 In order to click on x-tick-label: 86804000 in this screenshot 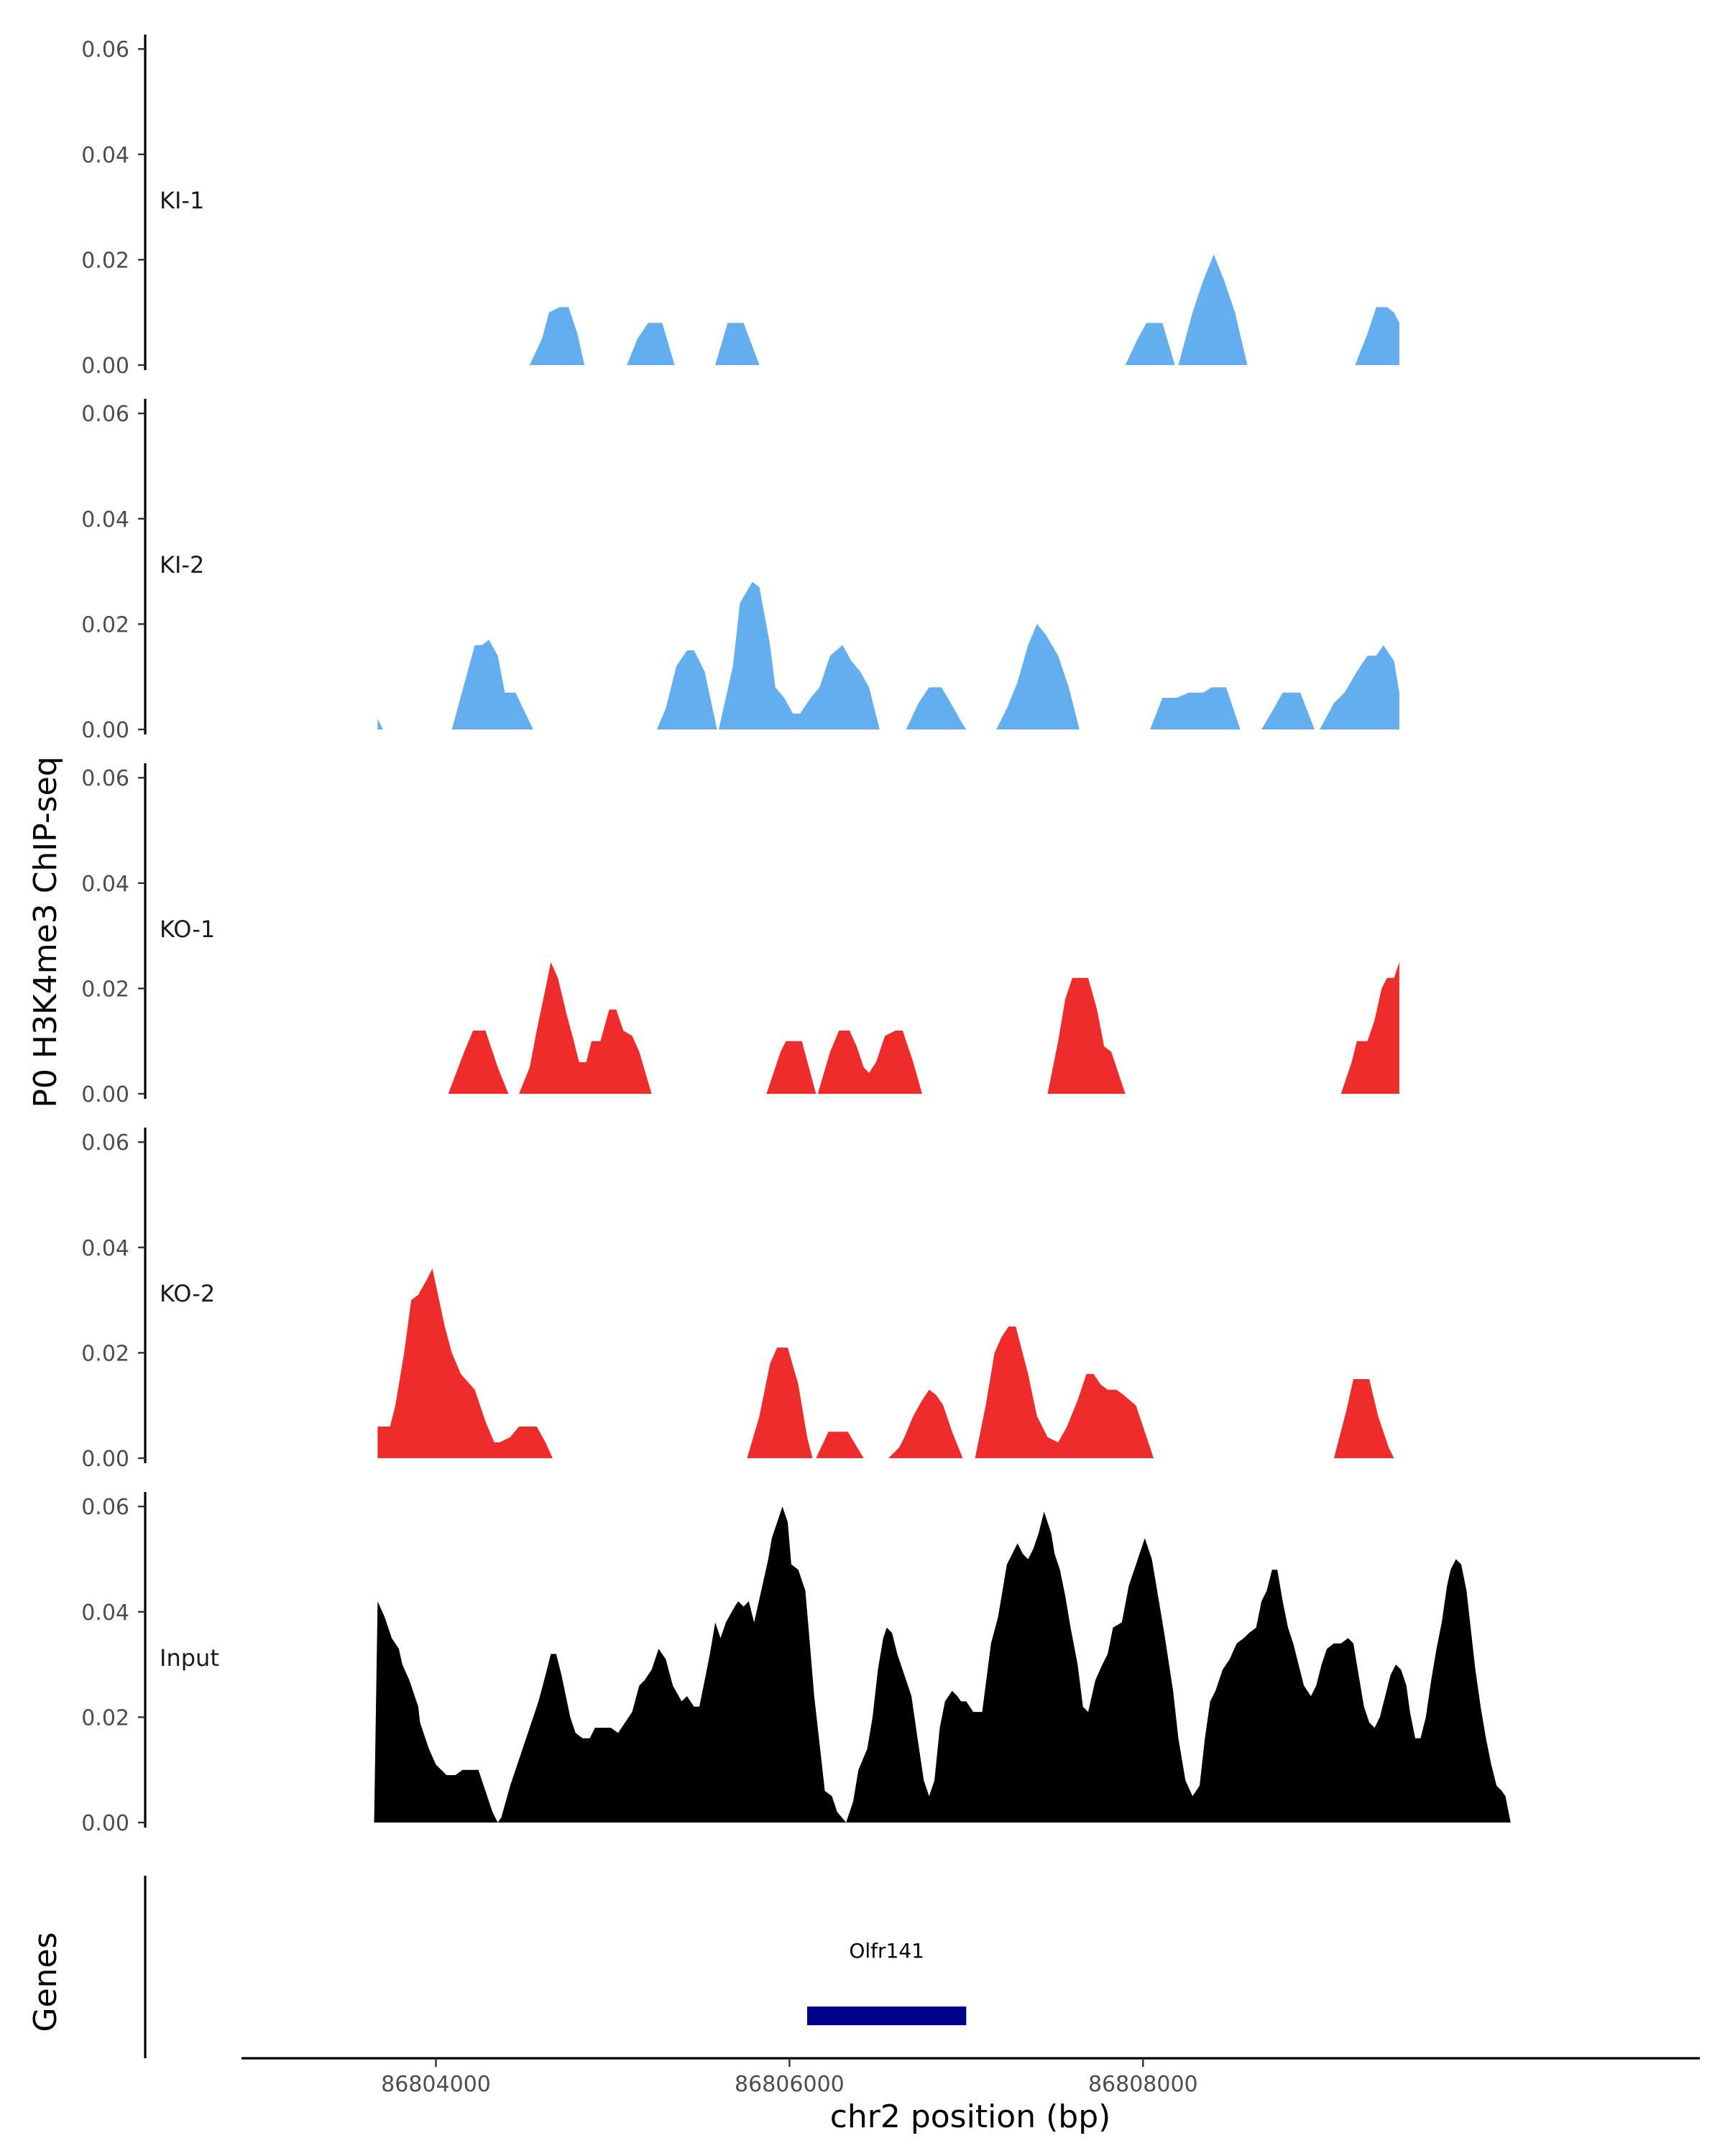, I will do `click(436, 2084)`.